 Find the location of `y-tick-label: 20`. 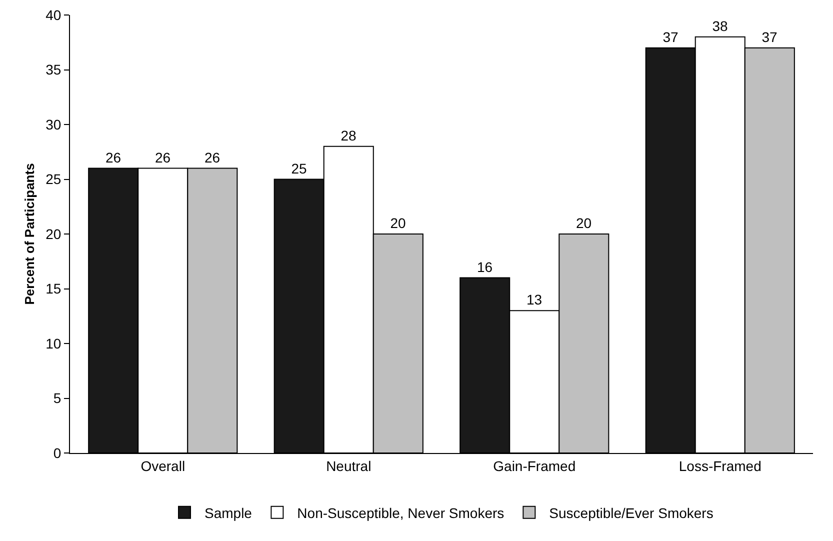

y-tick-label: 20 is located at coordinates (54, 234).